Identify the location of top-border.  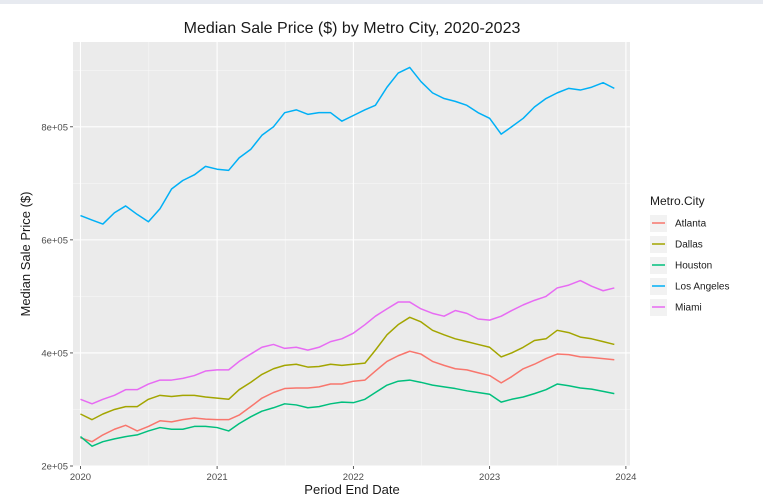
(381, 2).